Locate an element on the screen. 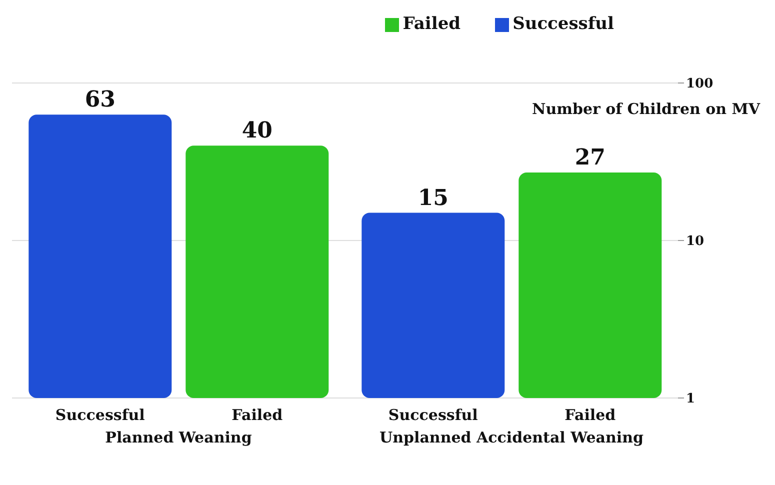 This screenshot has width=775, height=485. x-tick-label: Unplanned Accidental Weaning is located at coordinates (512, 437).